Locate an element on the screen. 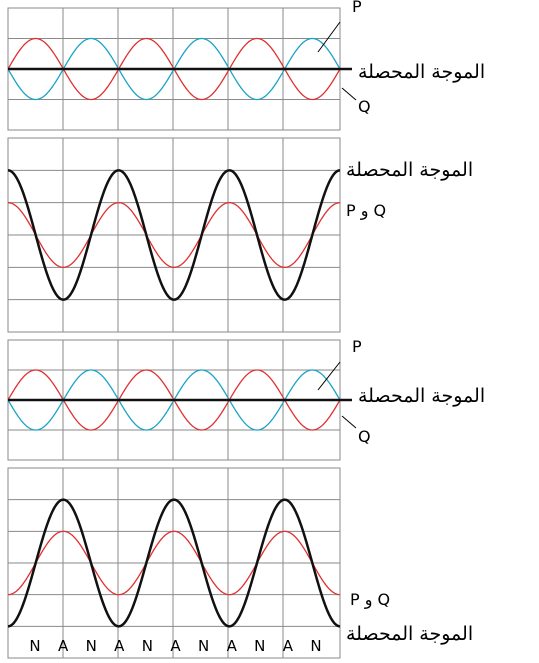  panel-3-label-q: Q is located at coordinates (364, 436).